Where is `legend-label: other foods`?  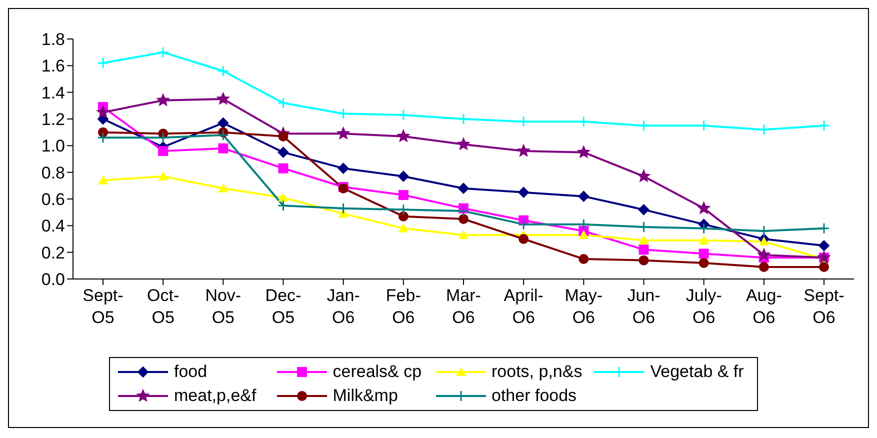 legend-label: other foods is located at coordinates (534, 396).